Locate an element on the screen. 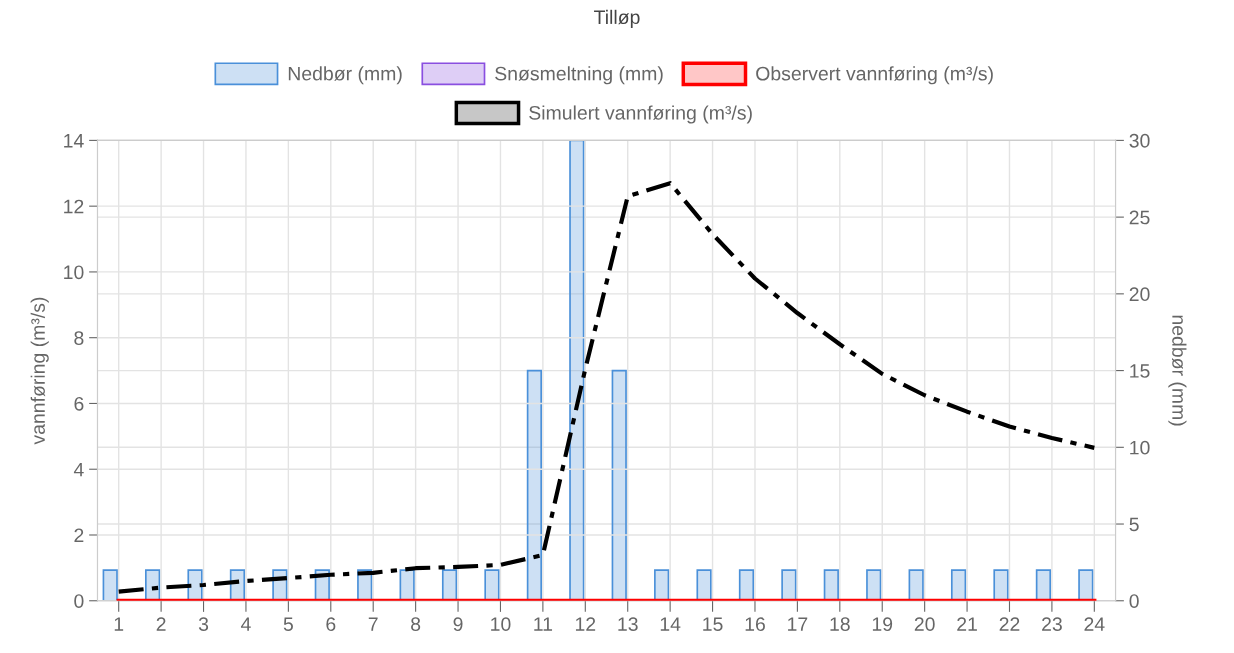 This screenshot has height=653, width=1234. x-tick-label: 4 is located at coordinates (245, 624).